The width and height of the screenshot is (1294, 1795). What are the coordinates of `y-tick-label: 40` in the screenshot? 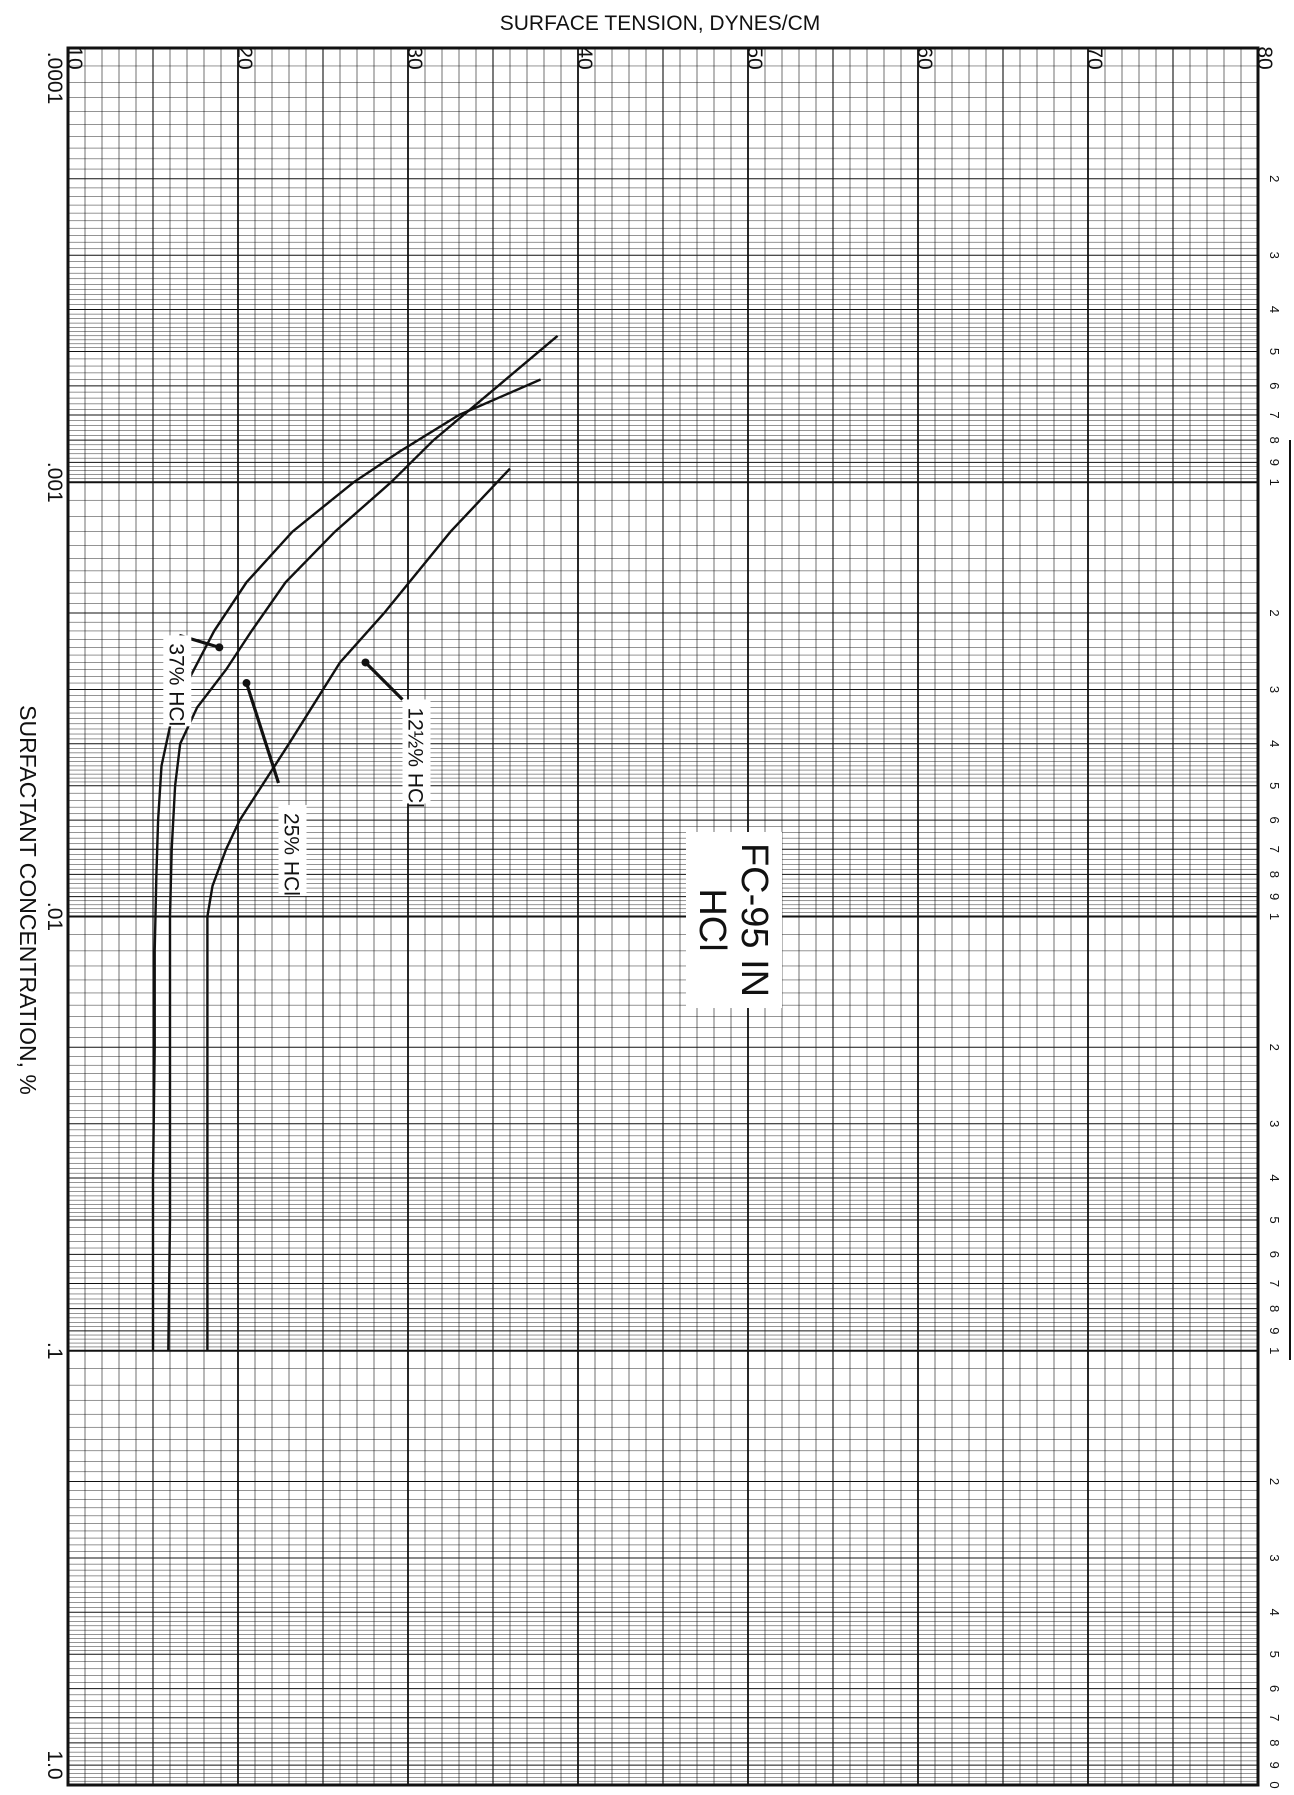 It's located at (584, 57).